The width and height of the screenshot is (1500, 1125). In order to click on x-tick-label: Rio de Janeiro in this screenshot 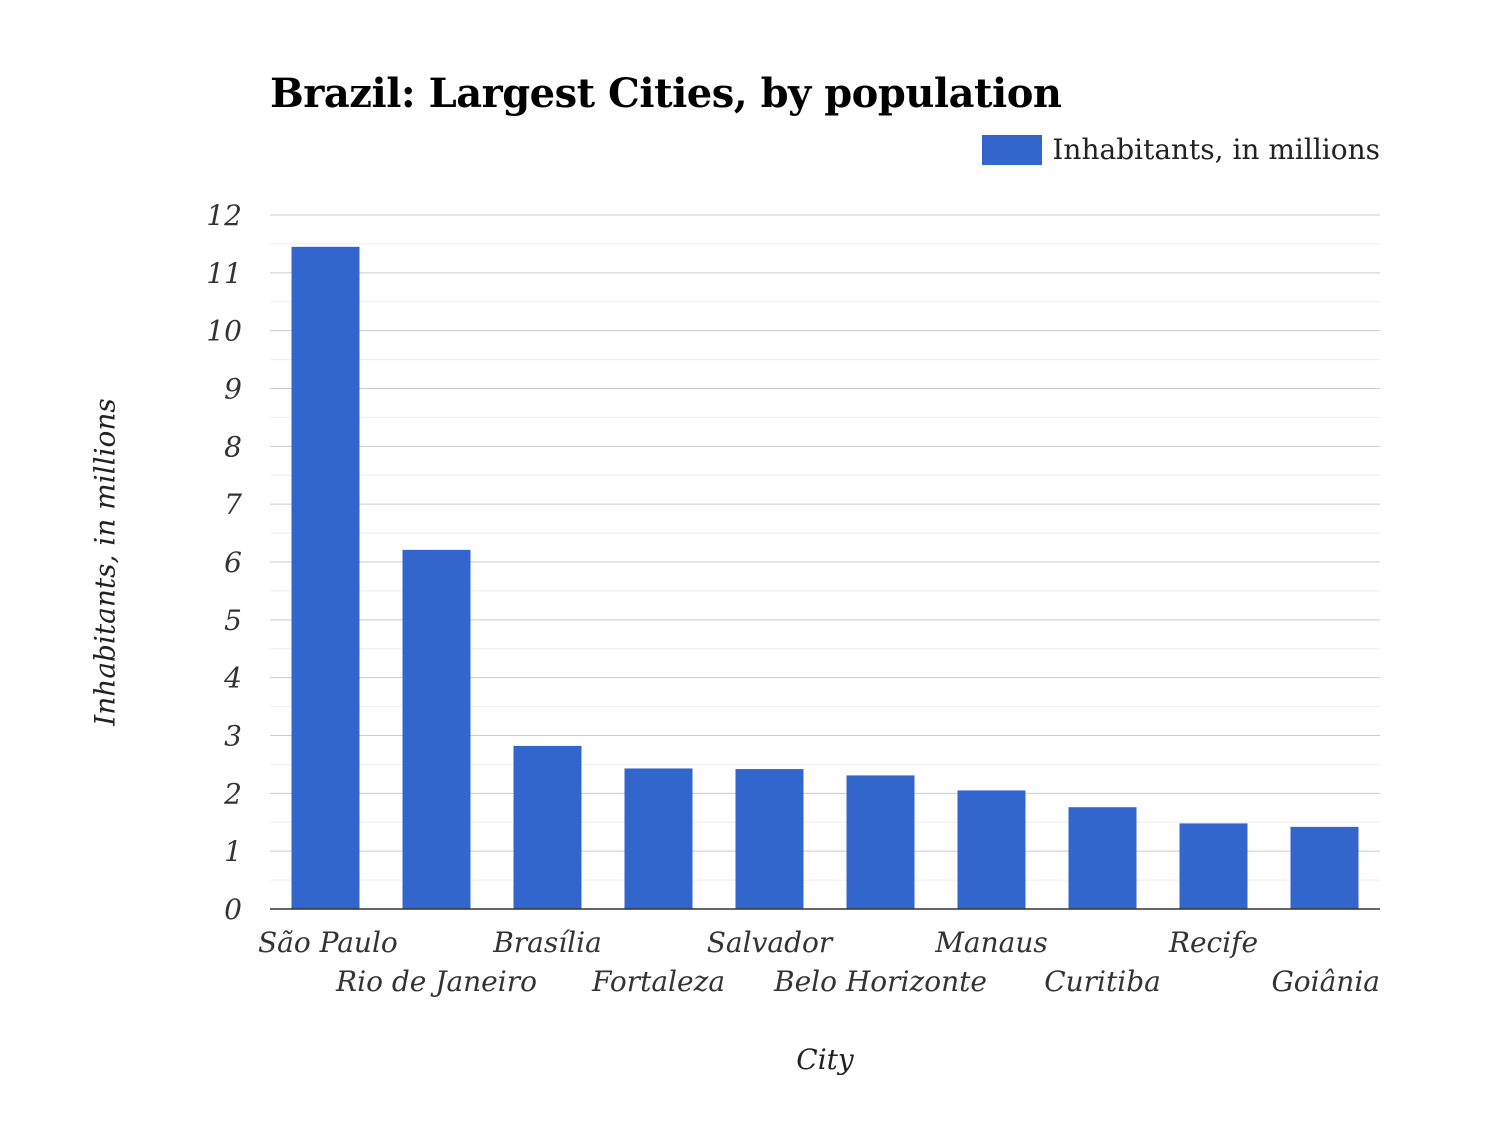, I will do `click(436, 981)`.